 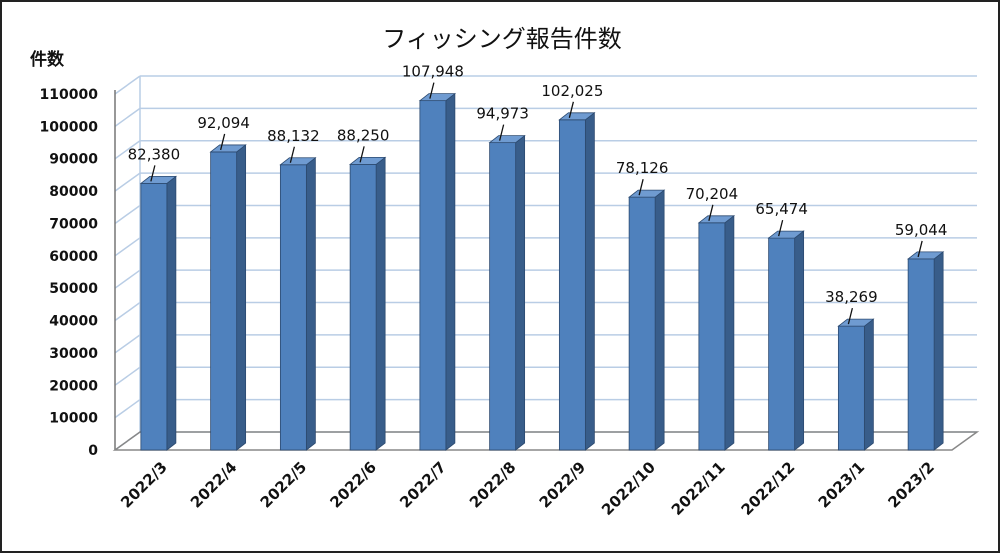 I want to click on x-tick-label: 2022/7, so click(x=423, y=485).